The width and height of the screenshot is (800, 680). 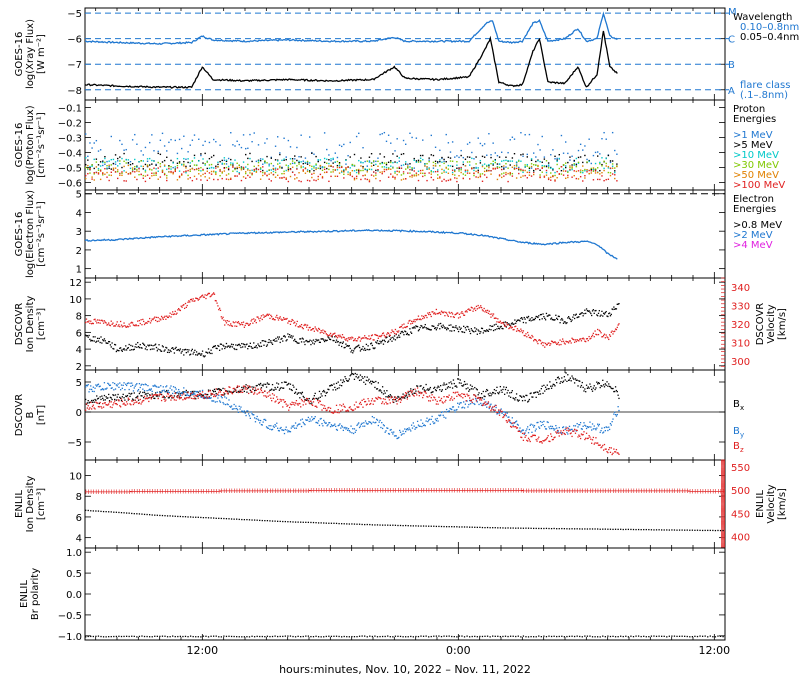 I want to click on y-tick-label: 8, so click(x=79, y=317).